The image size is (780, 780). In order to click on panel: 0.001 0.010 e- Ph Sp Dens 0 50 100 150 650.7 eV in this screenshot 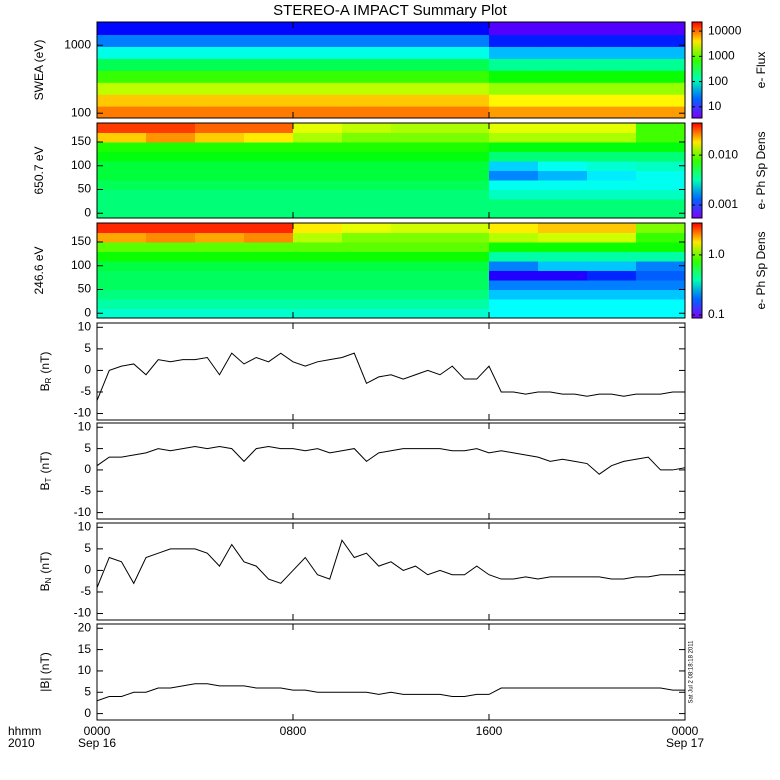, I will do `click(400, 170)`.